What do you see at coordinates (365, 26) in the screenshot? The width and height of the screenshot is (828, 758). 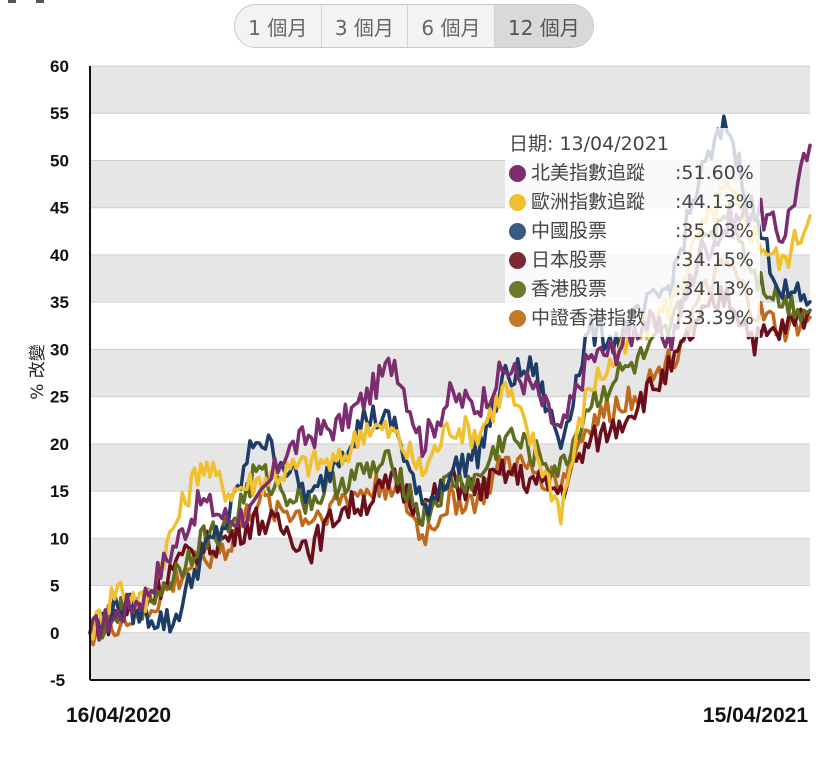 I see `range-tab-3m: 3 個月` at bounding box center [365, 26].